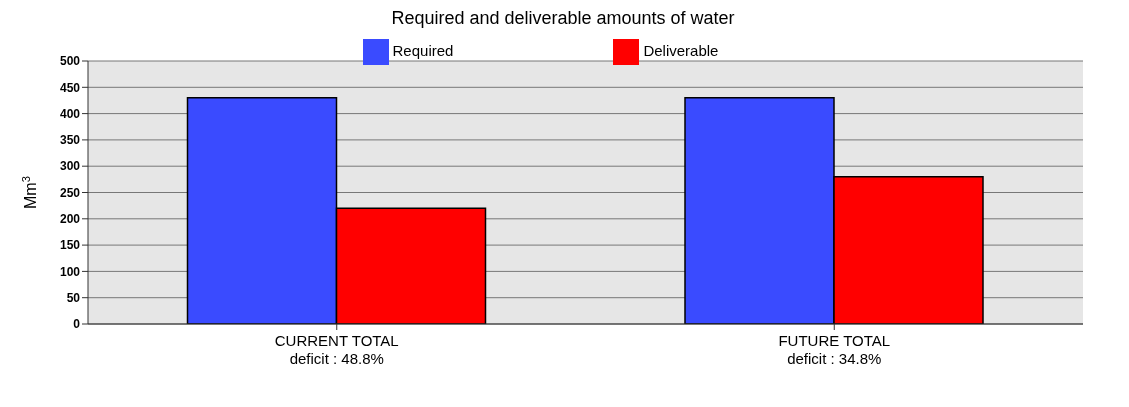 This screenshot has width=1129, height=407. I want to click on y-tick-label: 0, so click(77, 324).